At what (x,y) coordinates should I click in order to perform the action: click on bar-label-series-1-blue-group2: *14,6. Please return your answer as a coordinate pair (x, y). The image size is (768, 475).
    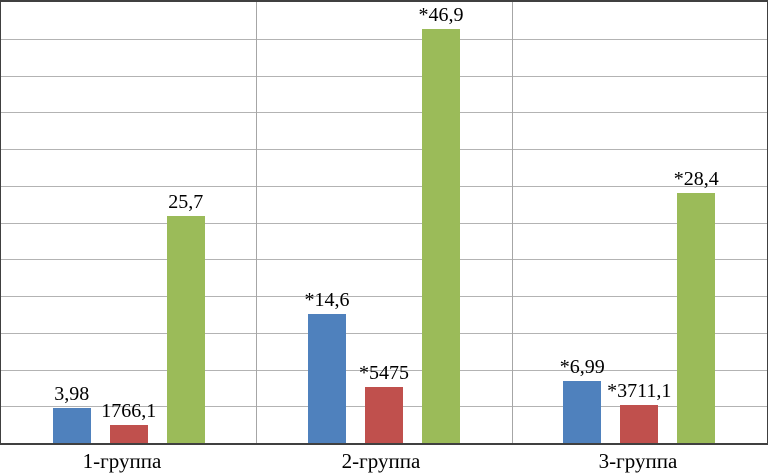
    Looking at the image, I should click on (327, 300).